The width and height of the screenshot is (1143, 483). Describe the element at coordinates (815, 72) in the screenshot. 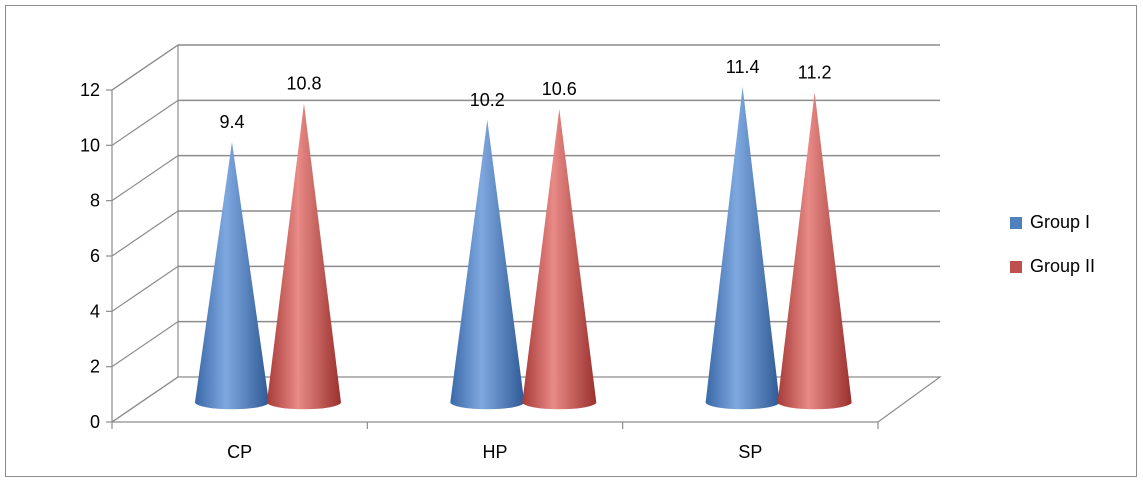

I see `data-label: 11.2` at that location.